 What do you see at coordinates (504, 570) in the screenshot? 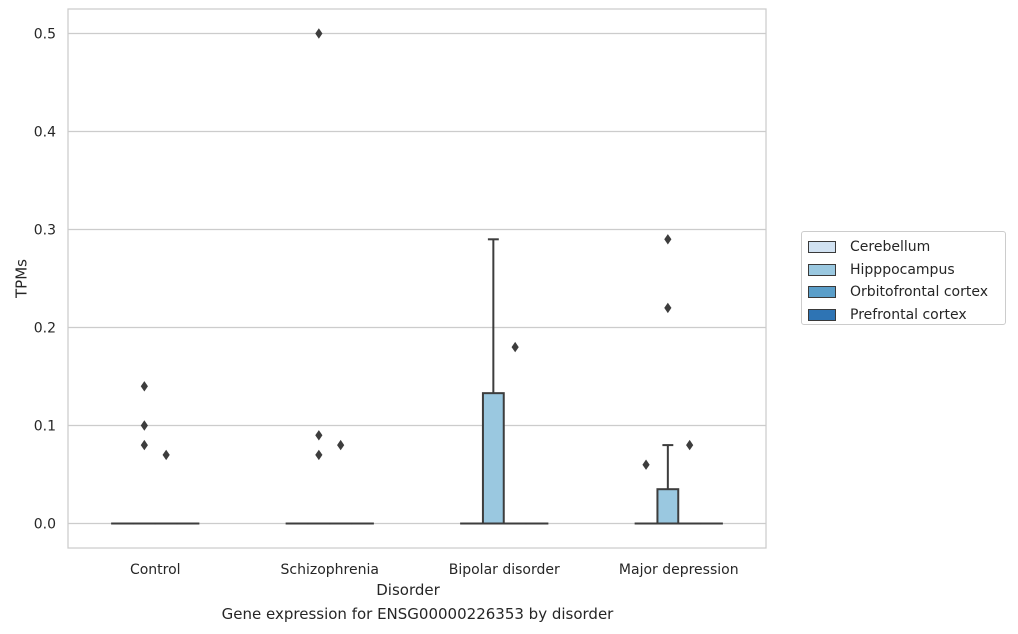
I see `x-tick-label: Bipolar disorder` at bounding box center [504, 570].